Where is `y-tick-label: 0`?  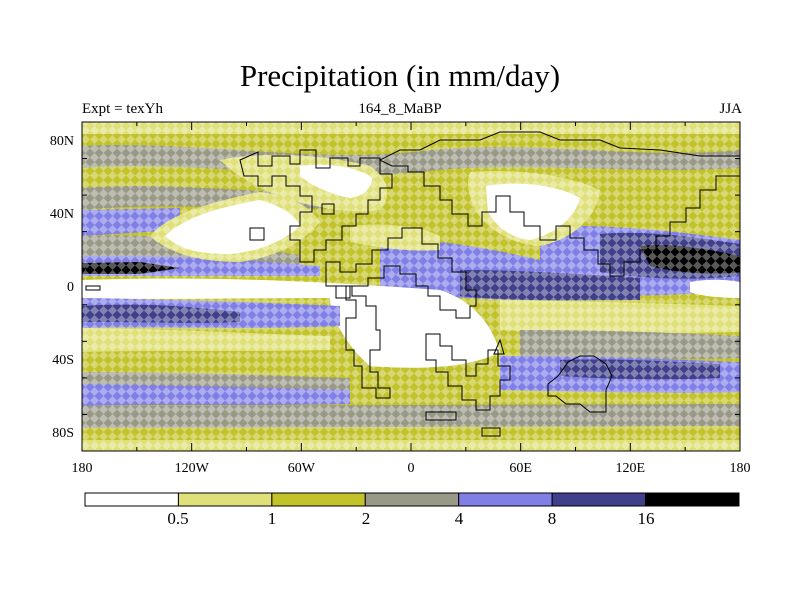 y-tick-label: 0 is located at coordinates (70, 287).